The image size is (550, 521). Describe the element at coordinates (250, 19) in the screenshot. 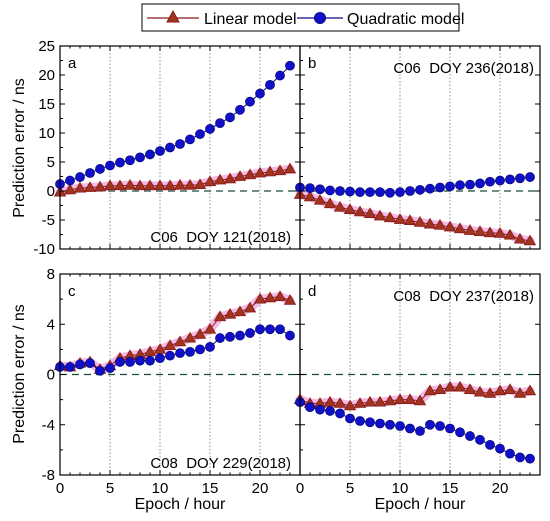

I see `legend-label-linear: Linear model` at that location.